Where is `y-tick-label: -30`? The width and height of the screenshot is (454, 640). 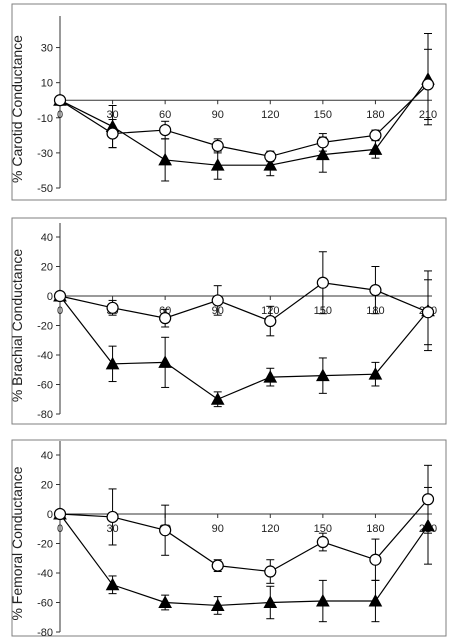 y-tick-label: -30 is located at coordinates (45, 154).